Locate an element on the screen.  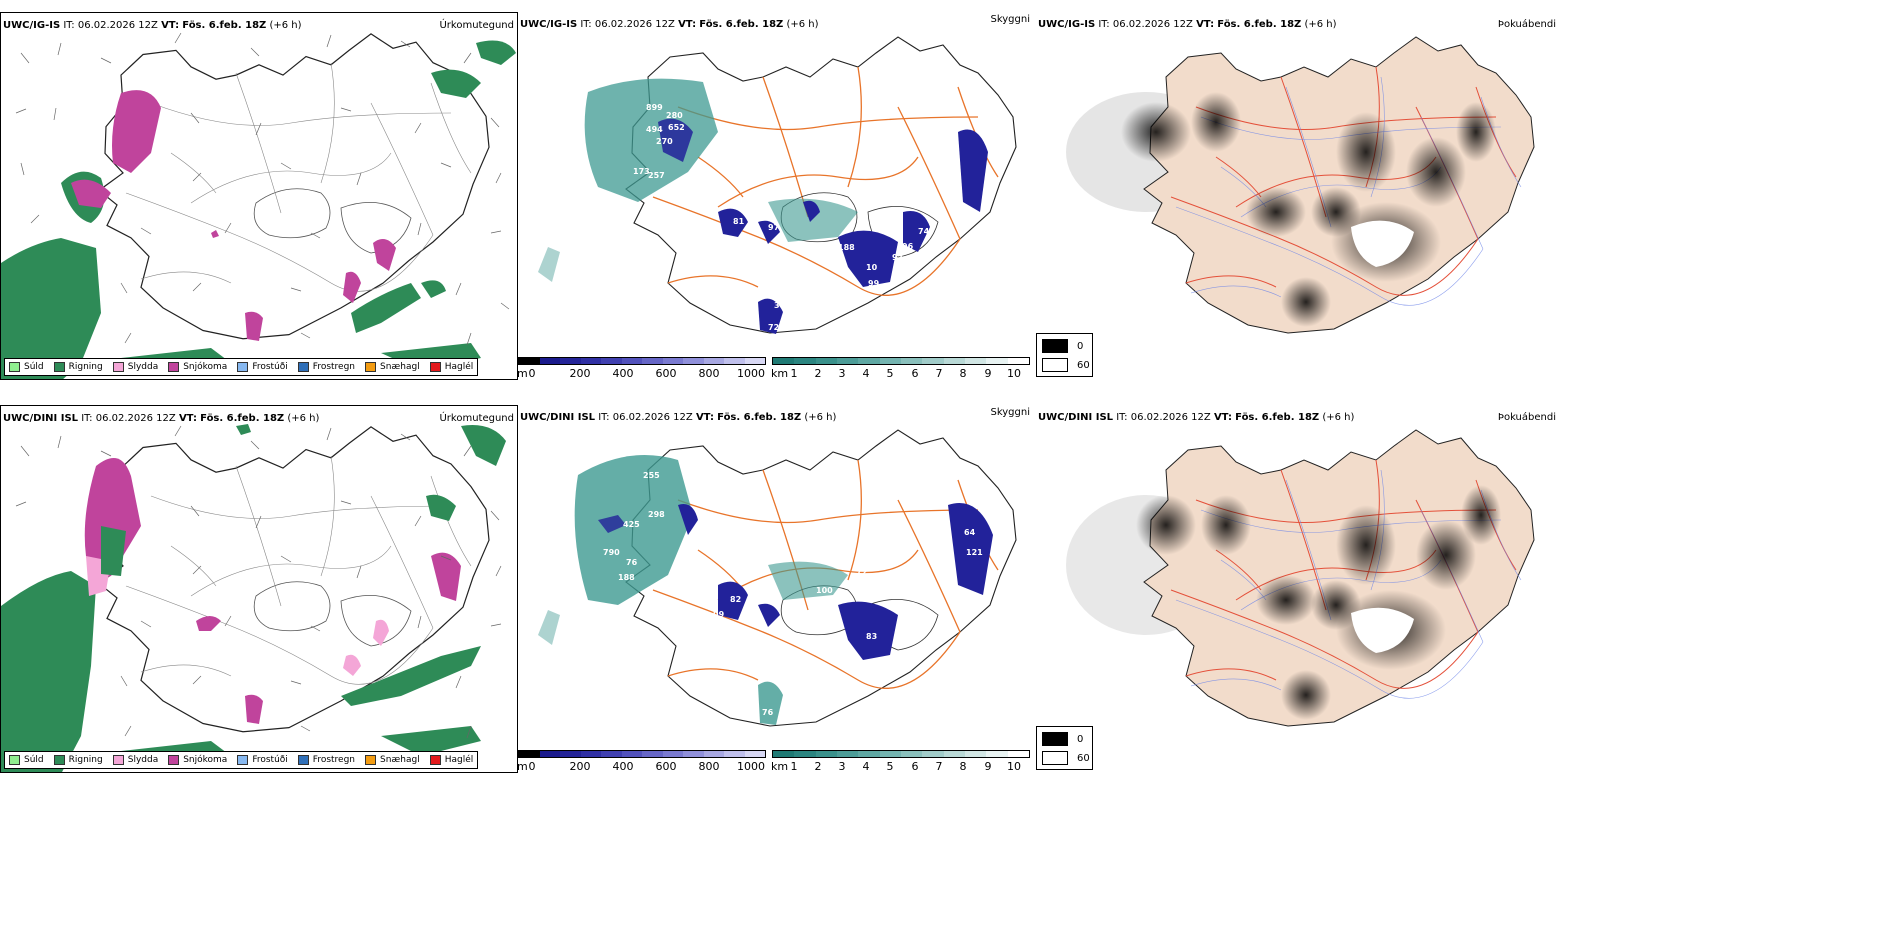
value-label: 83 is located at coordinates (871, 636).